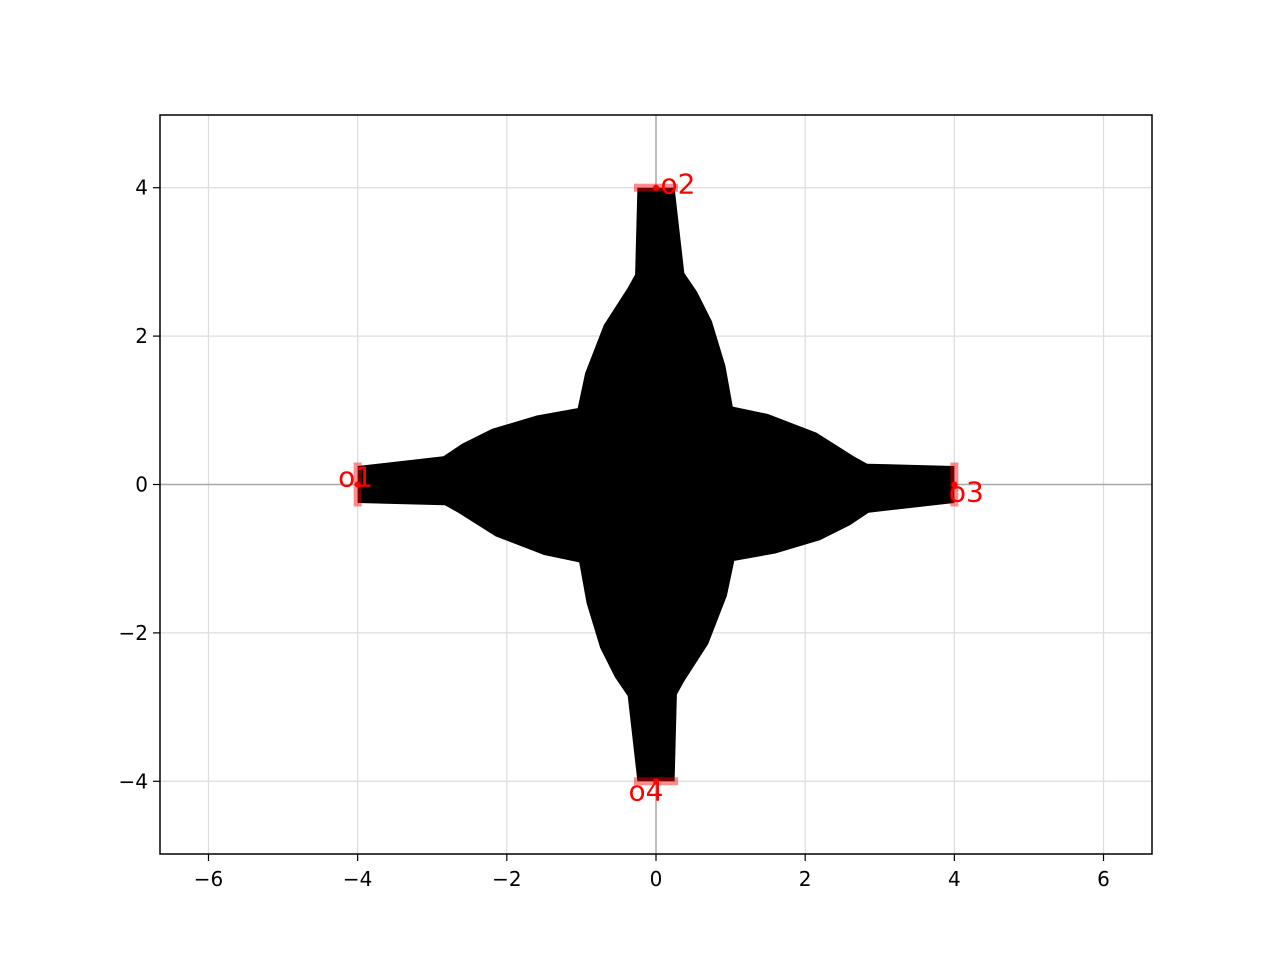  What do you see at coordinates (357, 879) in the screenshot?
I see `x-tick-label: −4` at bounding box center [357, 879].